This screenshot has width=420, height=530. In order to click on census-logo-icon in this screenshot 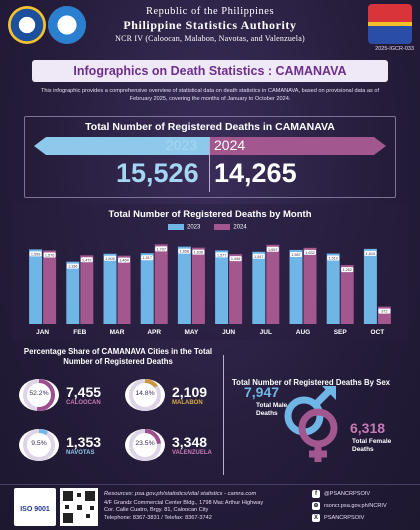, I will do `click(390, 24)`.